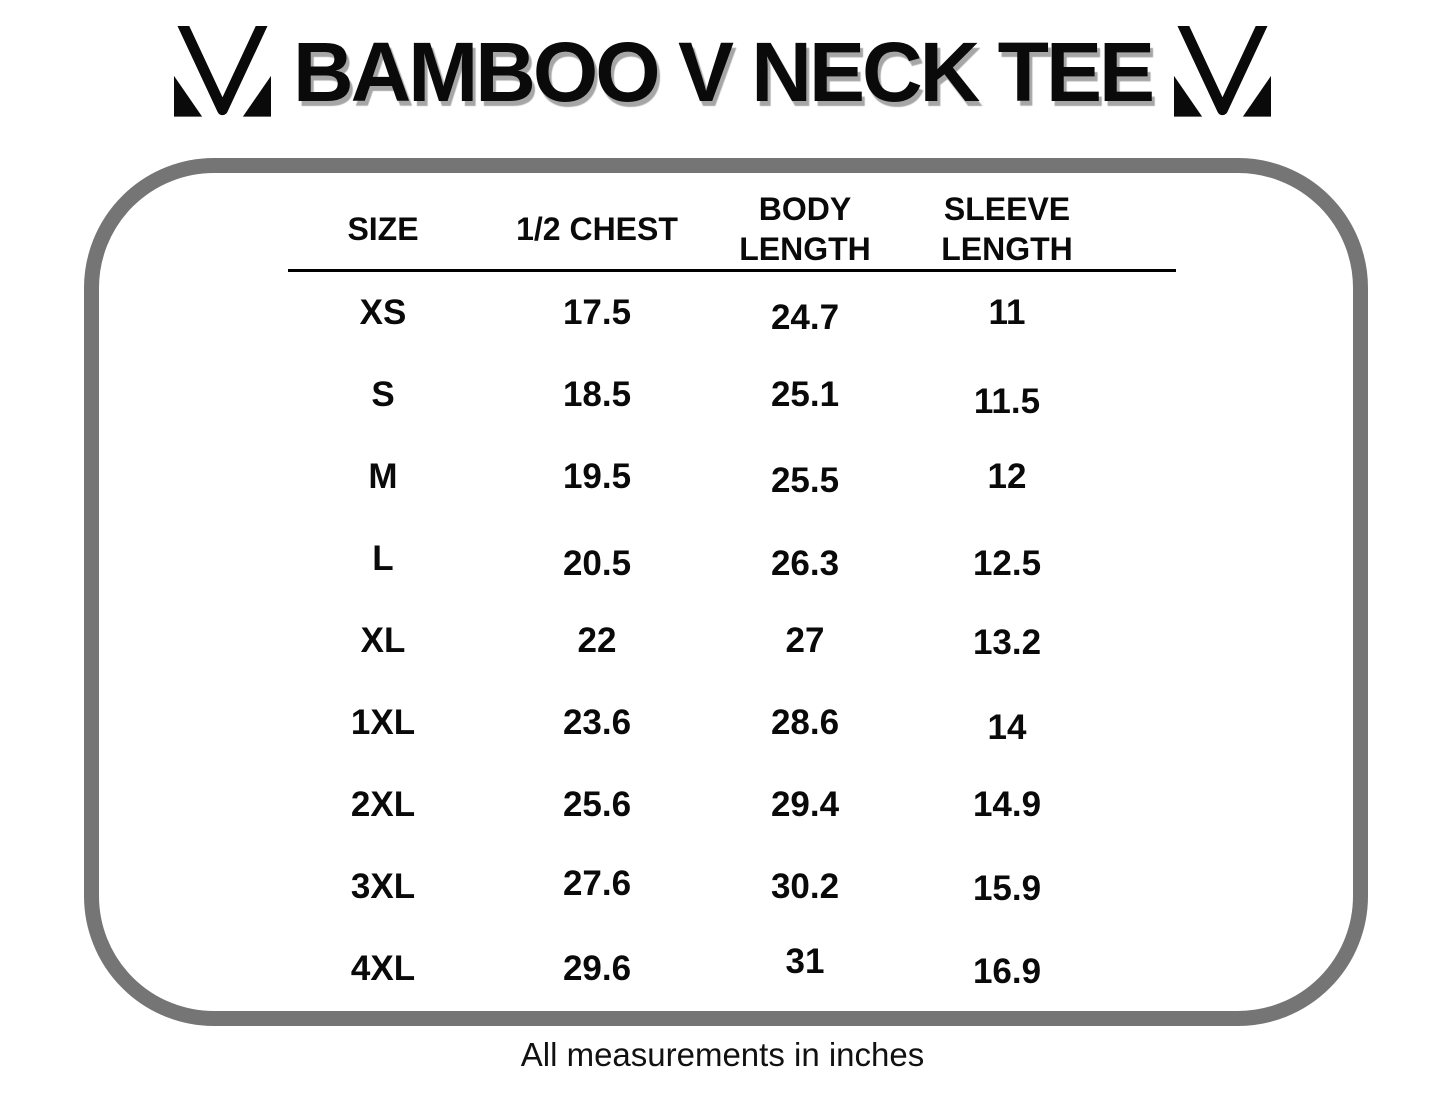  Describe the element at coordinates (383, 558) in the screenshot. I see `size-cell: L` at that location.